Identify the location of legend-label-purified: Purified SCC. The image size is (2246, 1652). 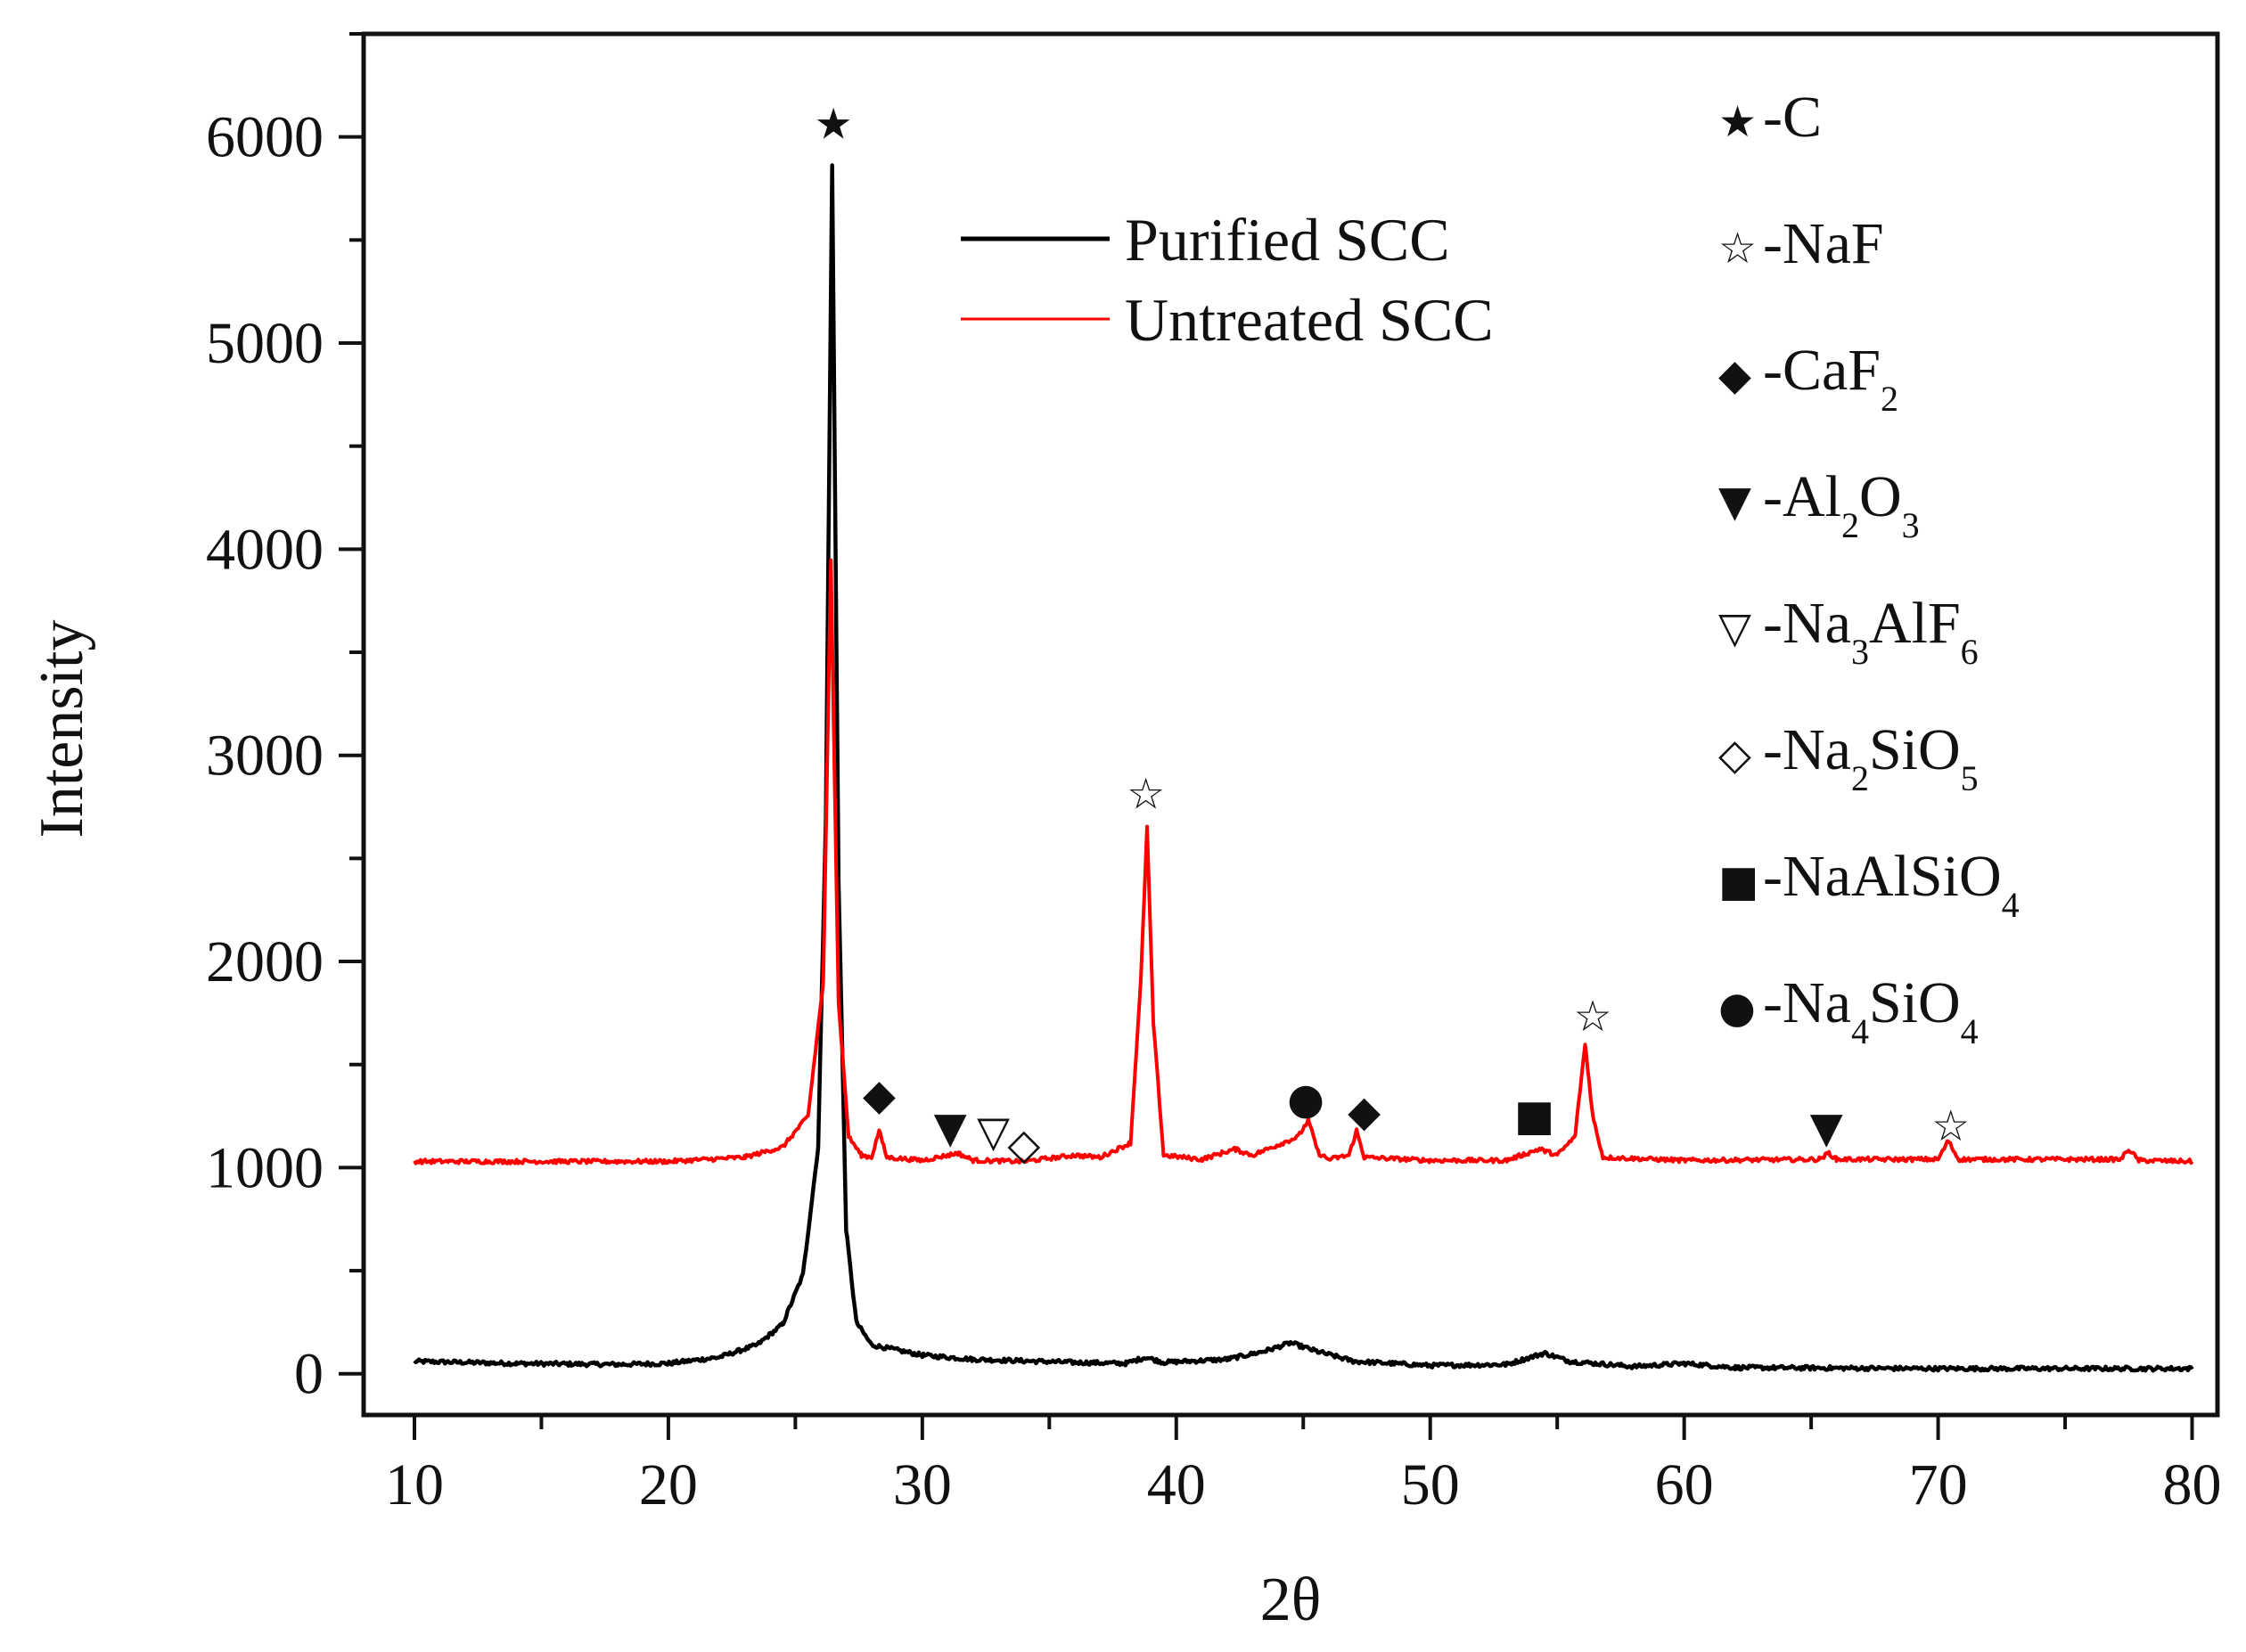
(1288, 240).